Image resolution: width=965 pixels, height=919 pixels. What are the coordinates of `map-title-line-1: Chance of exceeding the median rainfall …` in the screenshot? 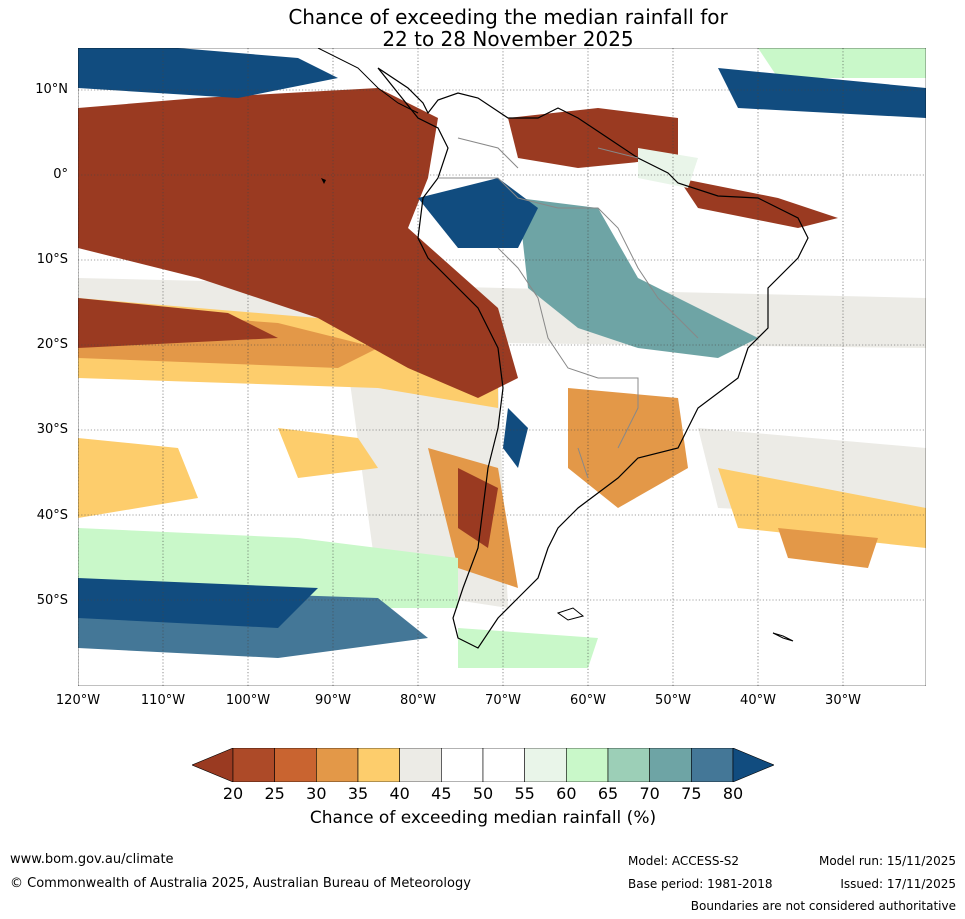 It's located at (508, 17).